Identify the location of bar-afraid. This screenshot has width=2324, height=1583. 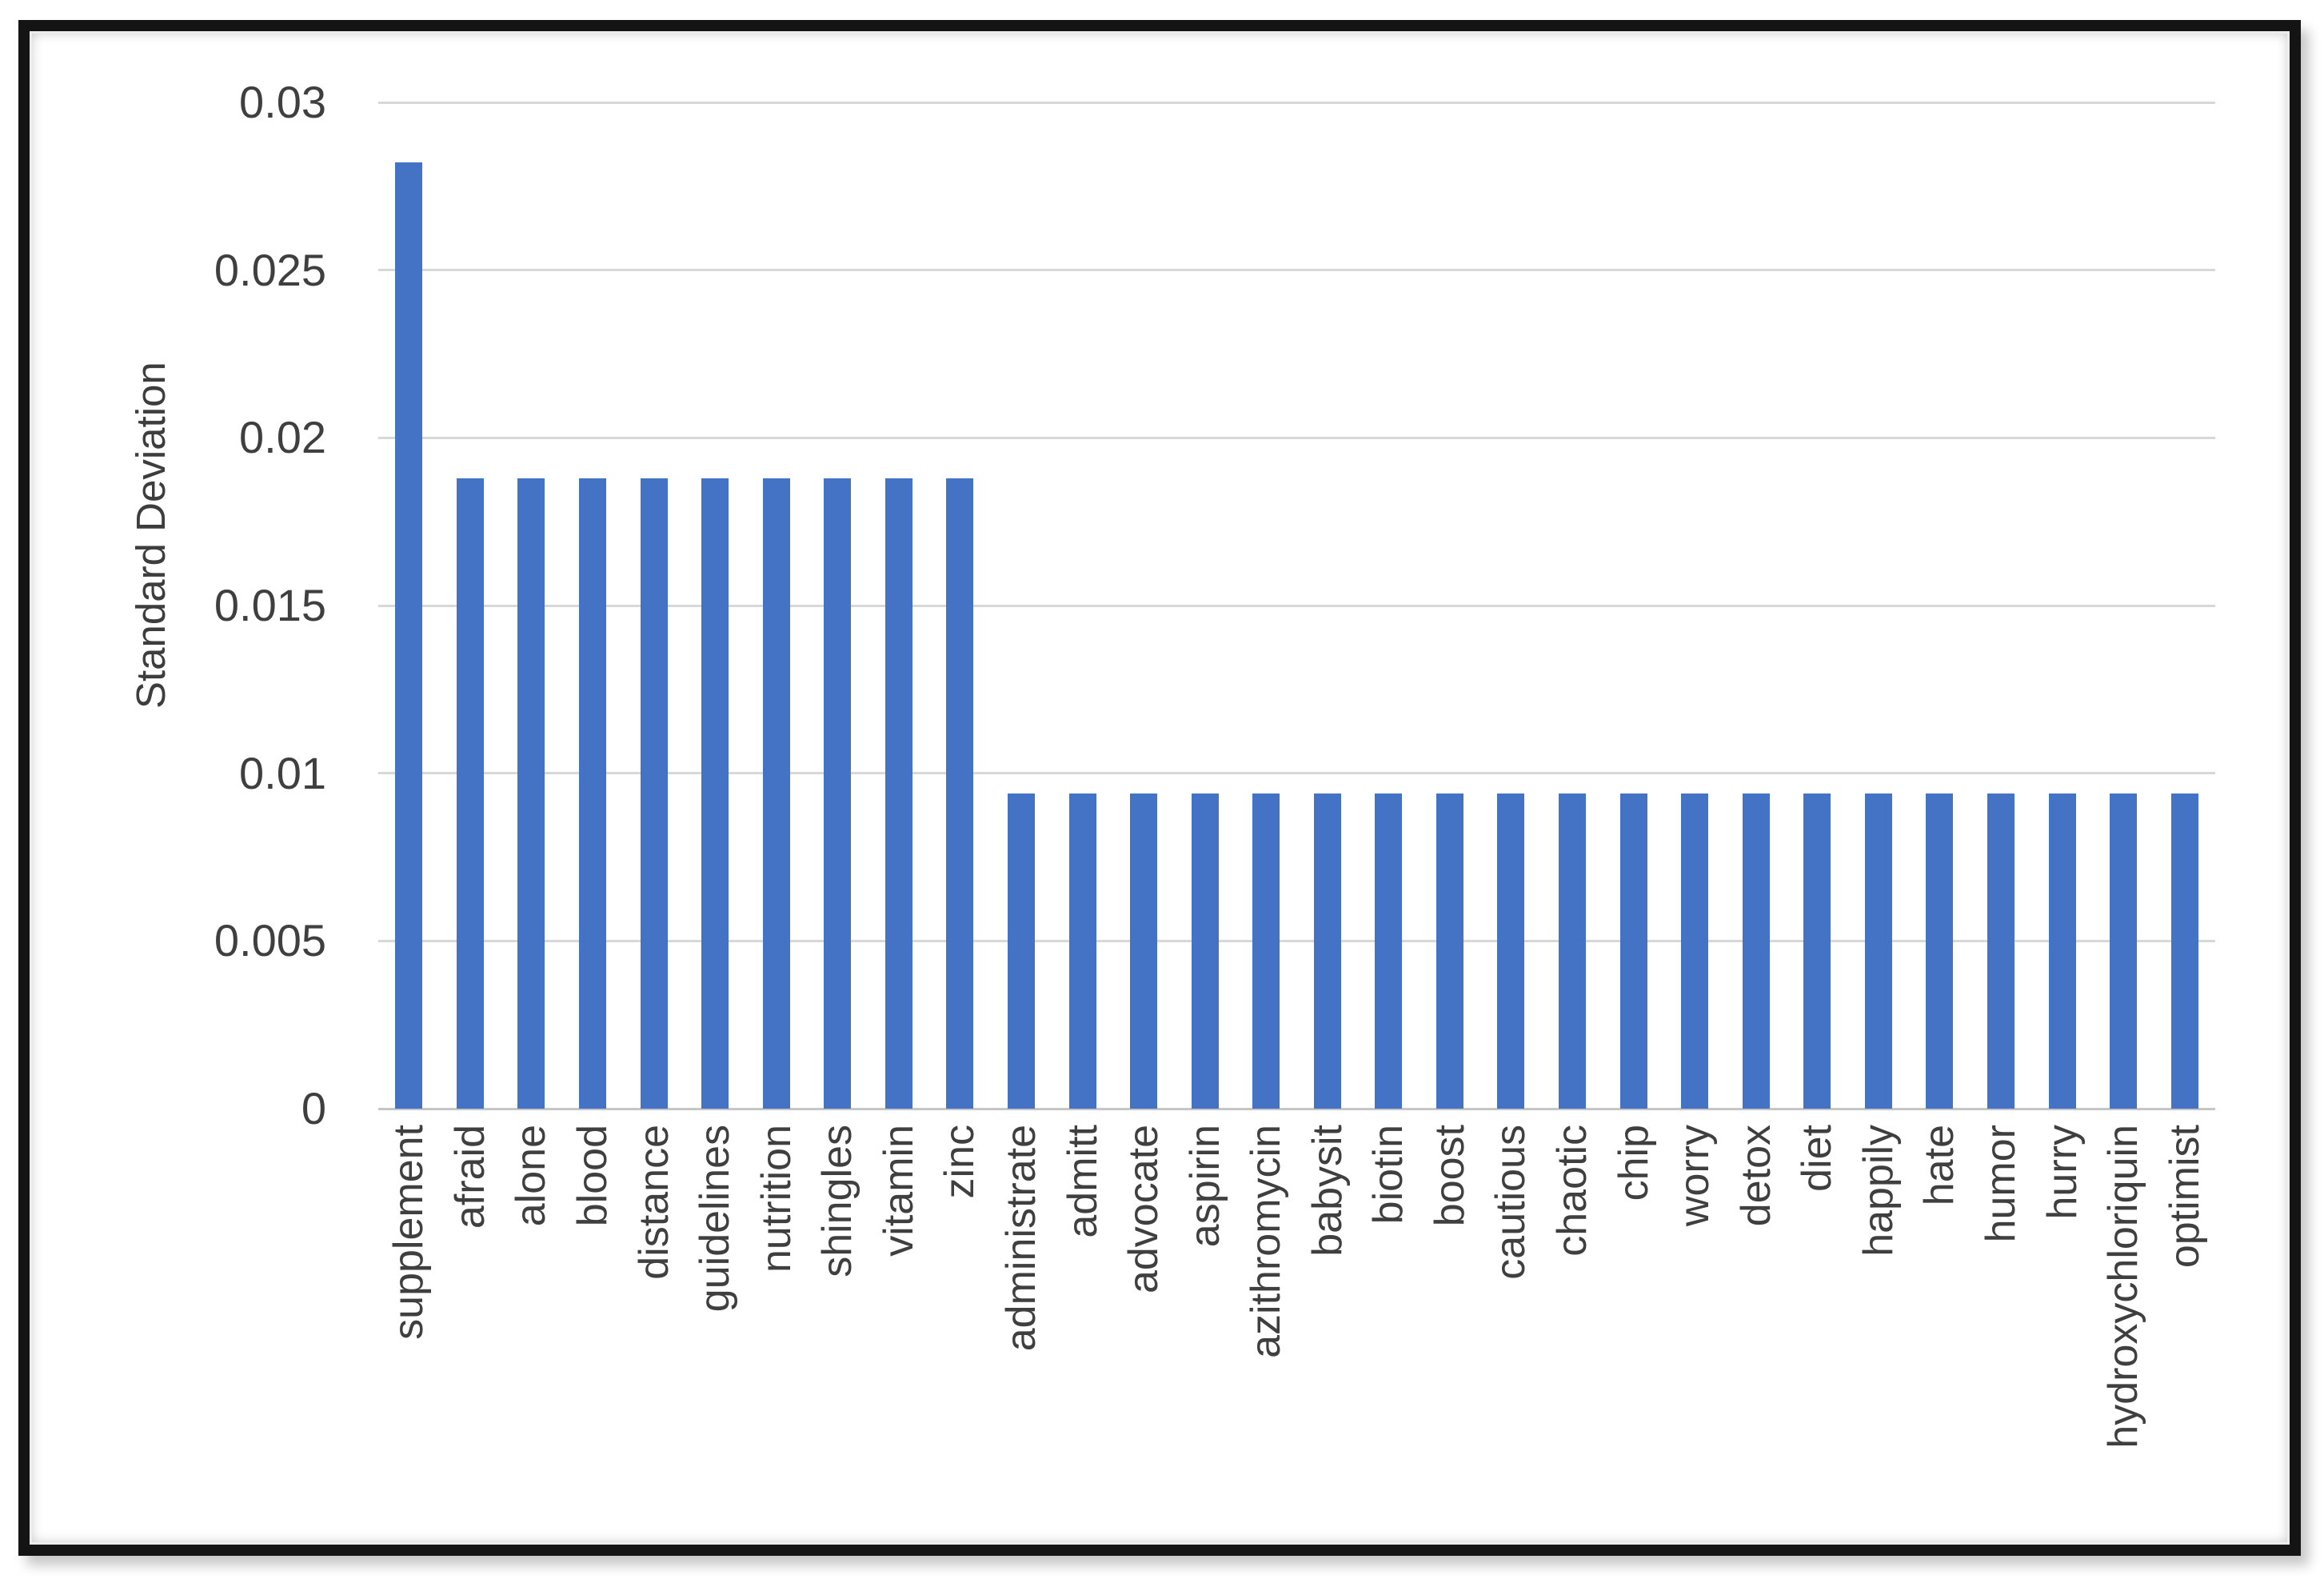
(470, 793).